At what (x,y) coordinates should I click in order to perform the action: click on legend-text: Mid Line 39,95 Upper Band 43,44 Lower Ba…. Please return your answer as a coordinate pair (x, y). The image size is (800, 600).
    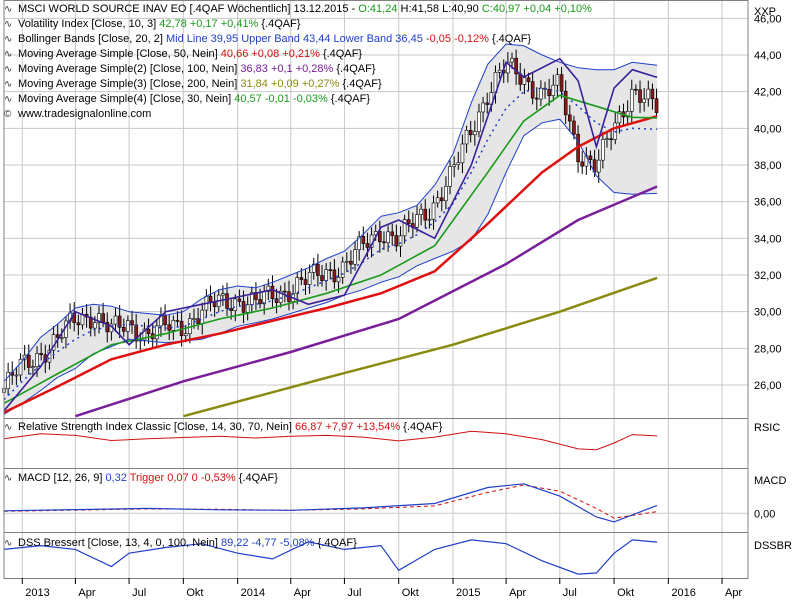
    Looking at the image, I should click on (294, 39).